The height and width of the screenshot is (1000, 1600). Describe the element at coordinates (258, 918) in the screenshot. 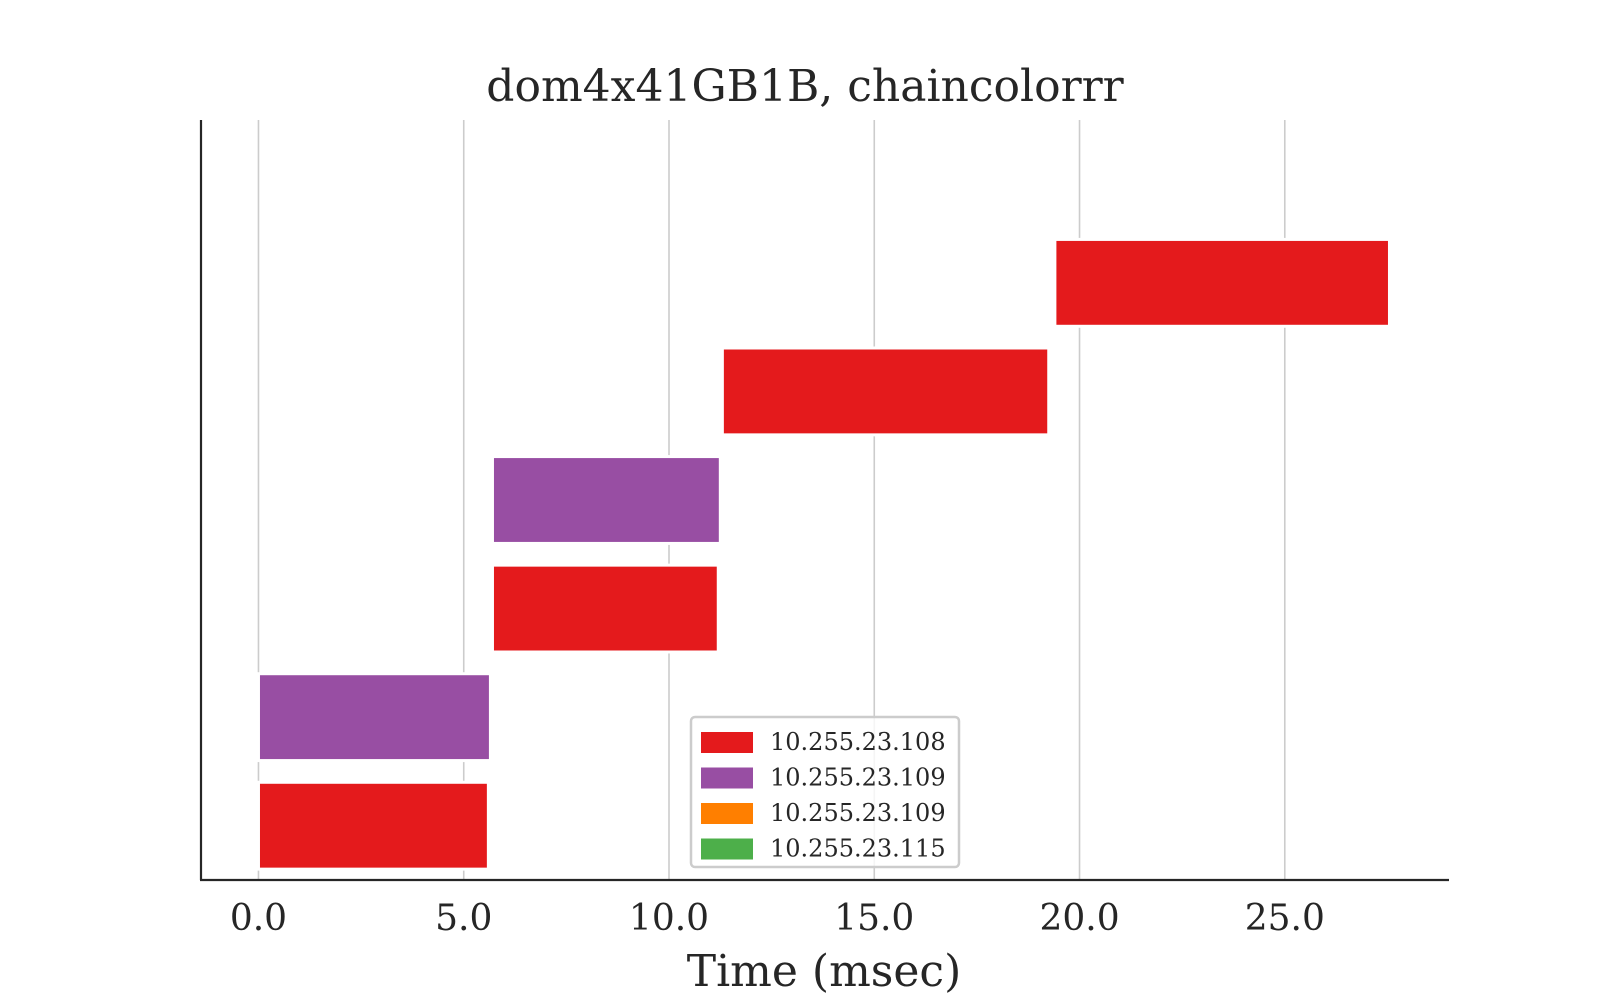

I see `x-tick-label: 0.0` at that location.